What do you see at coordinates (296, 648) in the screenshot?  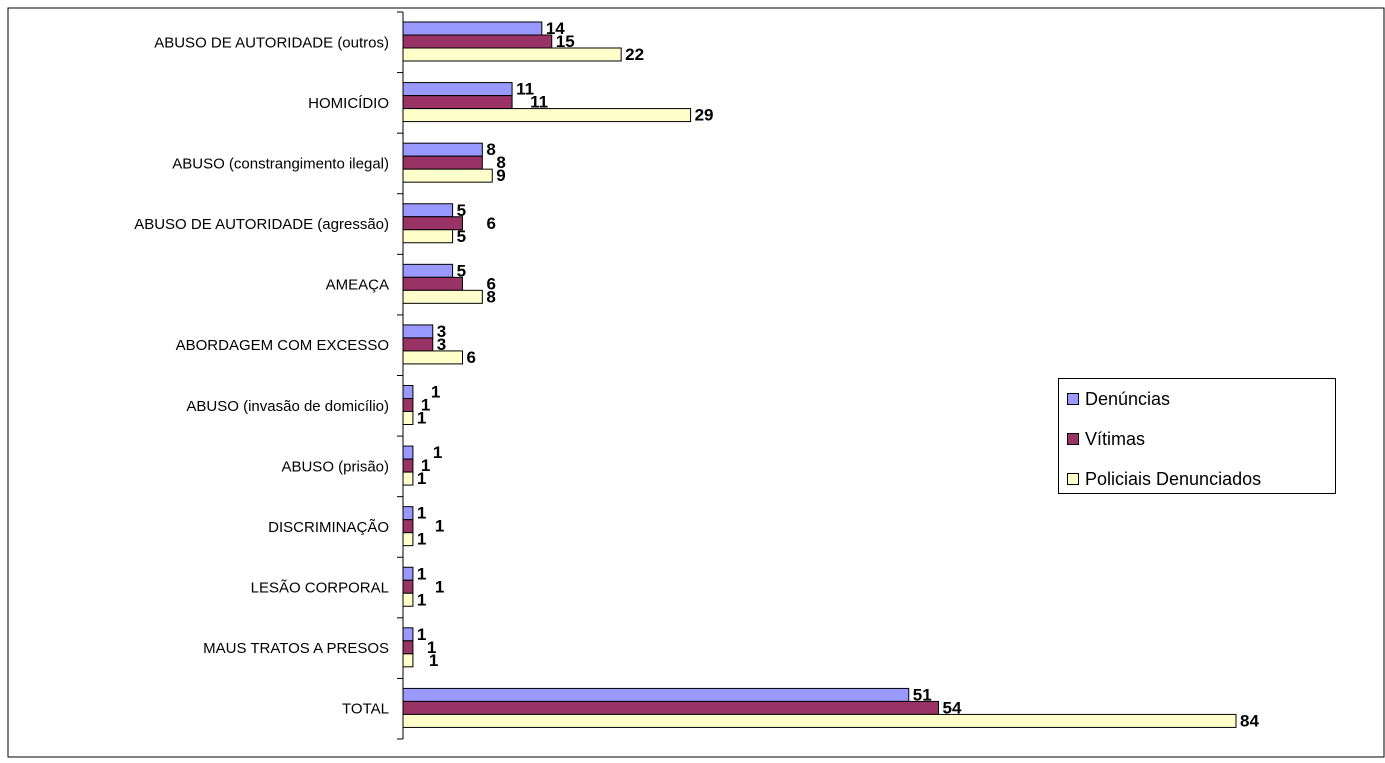 I see `category-label: MAUS TRATOS A PRESOS` at bounding box center [296, 648].